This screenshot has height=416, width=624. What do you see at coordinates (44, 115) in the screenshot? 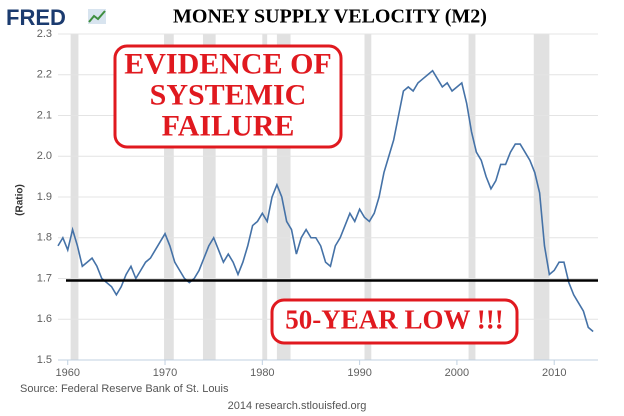
I see `y-tick-label: 2.1` at bounding box center [44, 115].